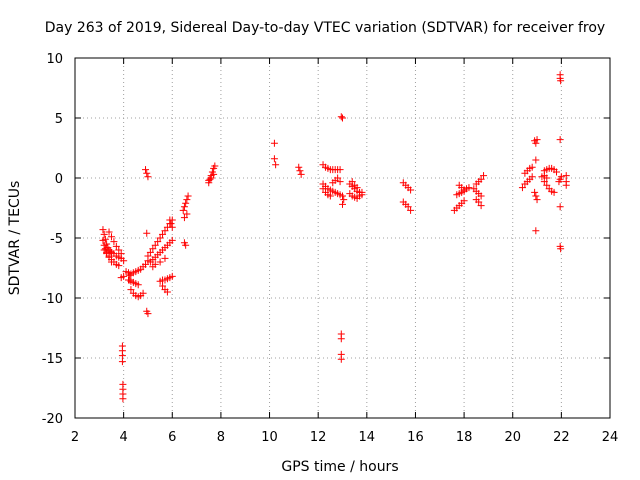 The width and height of the screenshot is (640, 480). Describe the element at coordinates (221, 437) in the screenshot. I see `x-tick-label: 8` at that location.